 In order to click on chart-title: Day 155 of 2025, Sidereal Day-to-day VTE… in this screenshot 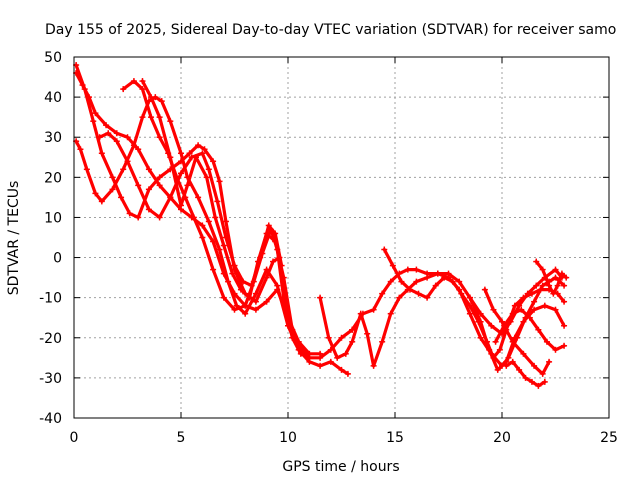, I will do `click(330, 30)`.